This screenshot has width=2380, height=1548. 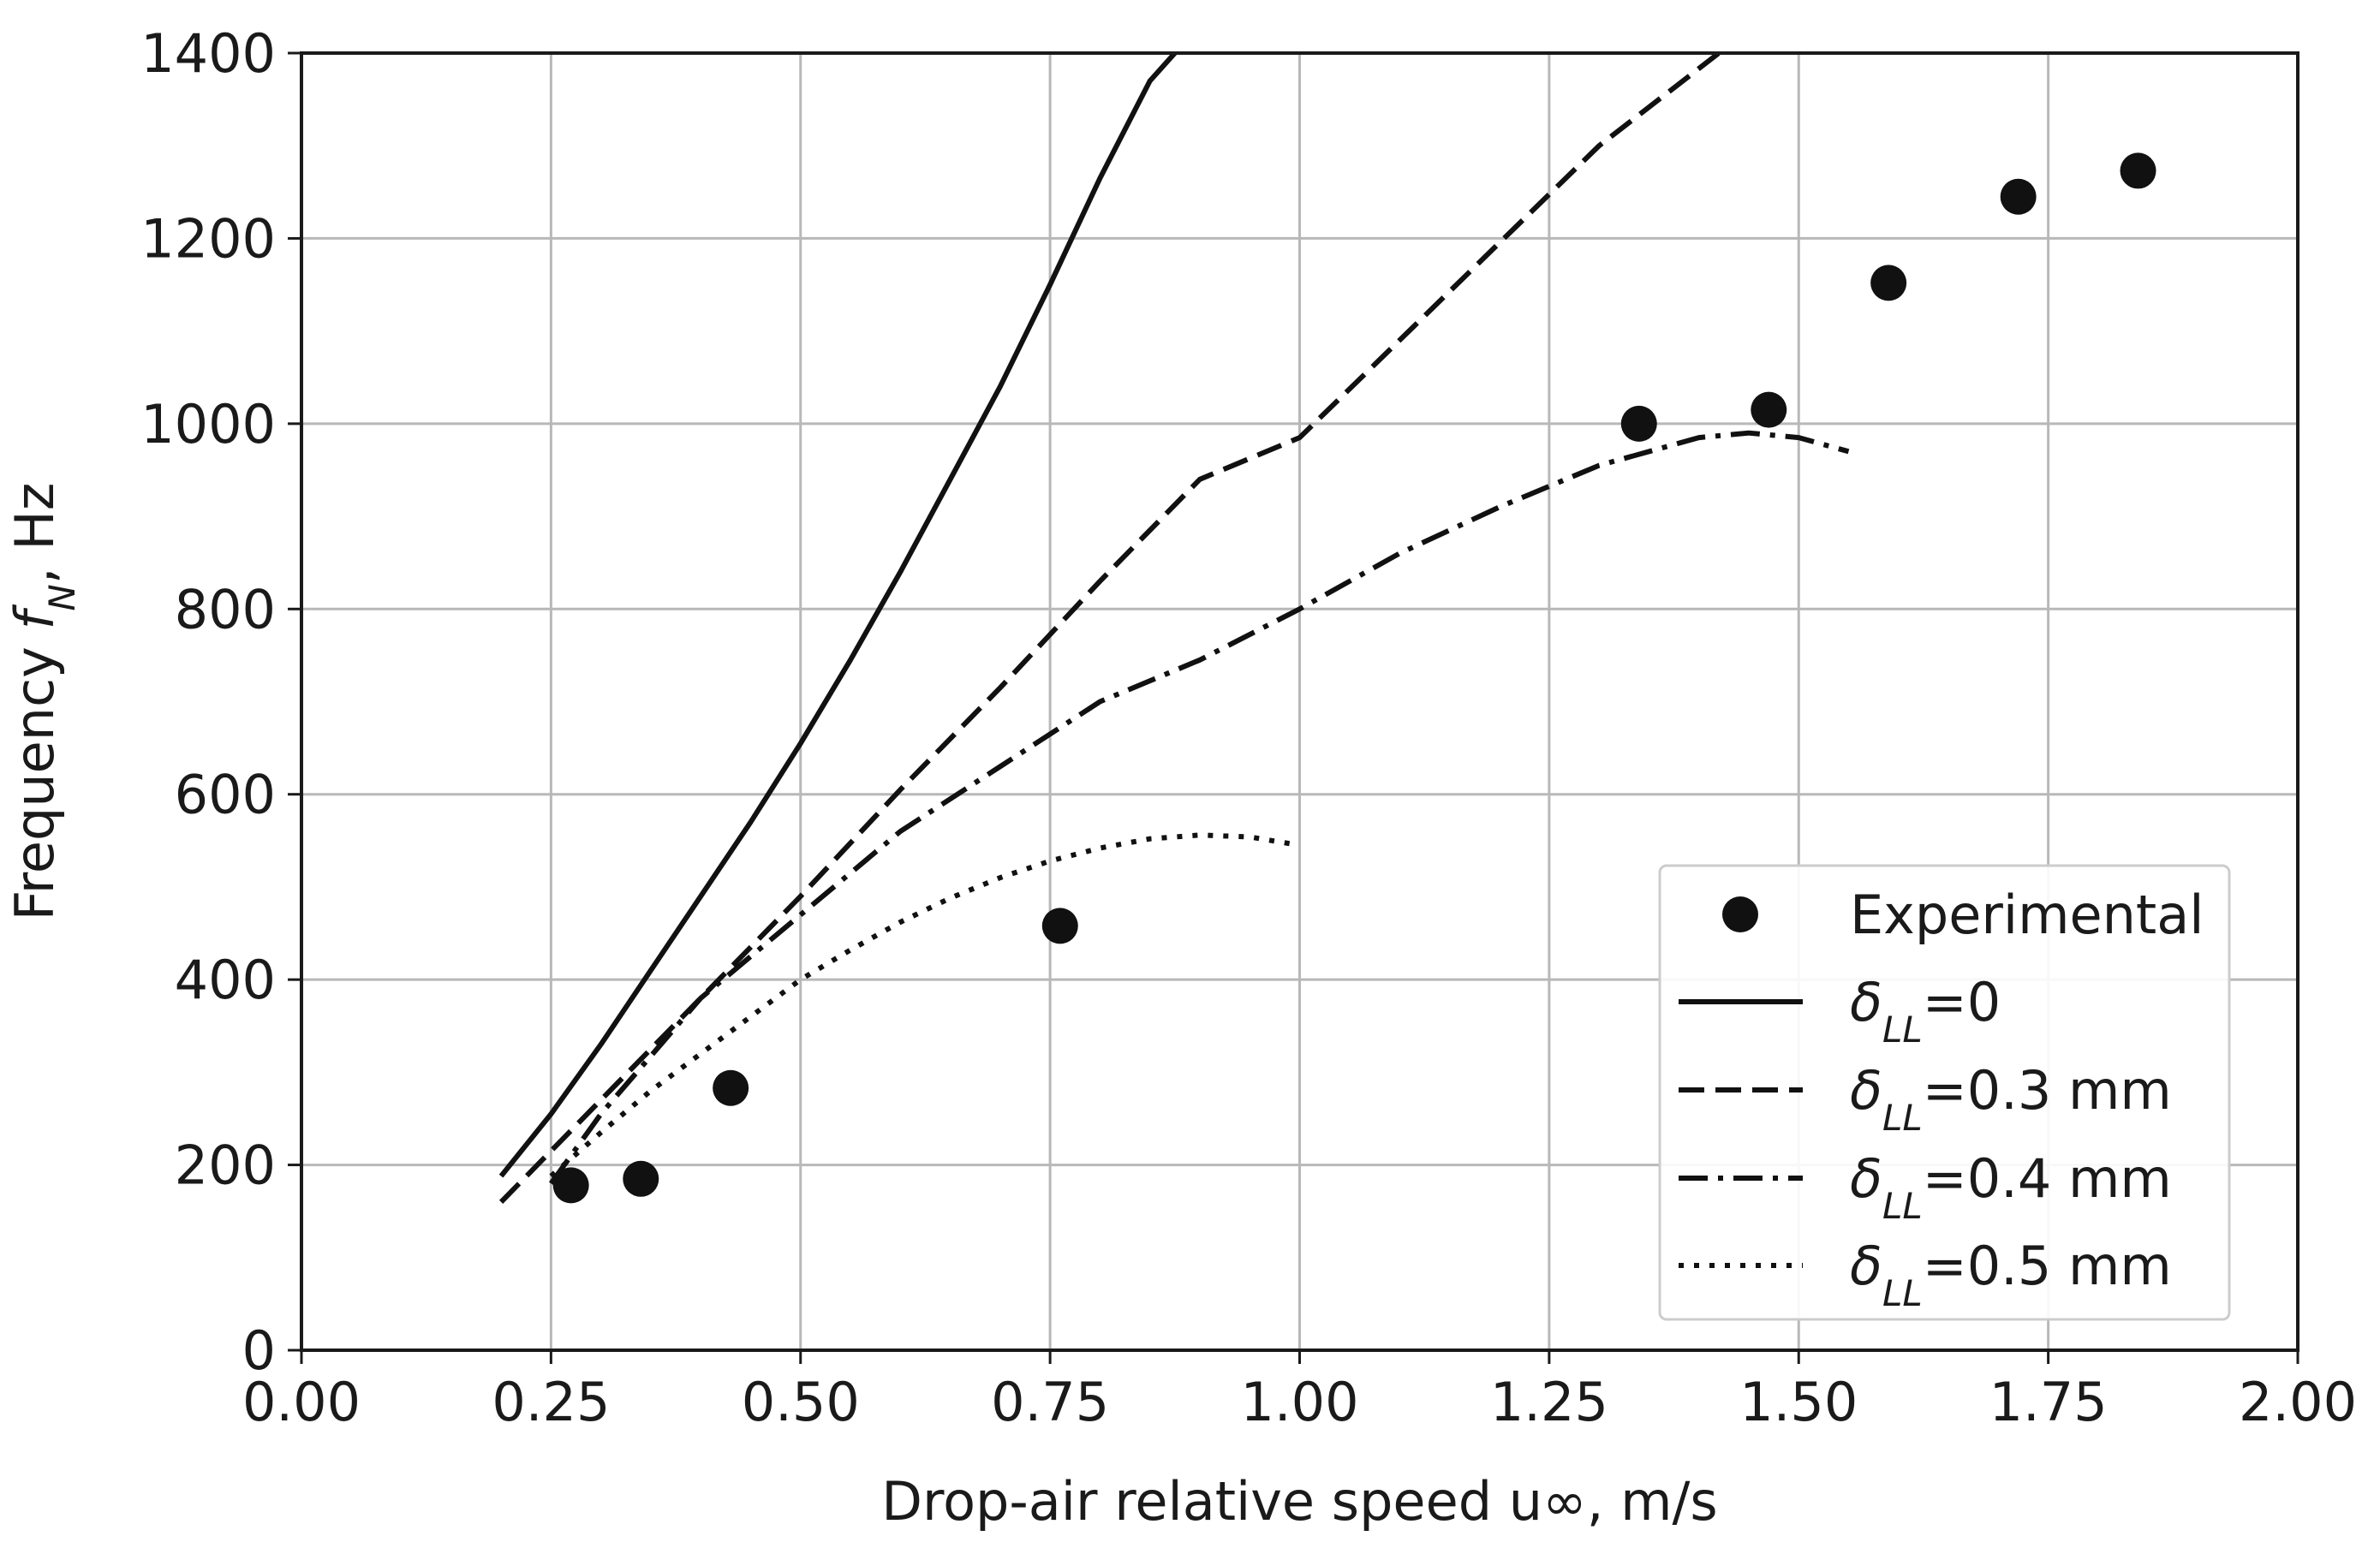 What do you see at coordinates (2047, 1266) in the screenshot?
I see `legend-value: =0.5 mm` at bounding box center [2047, 1266].